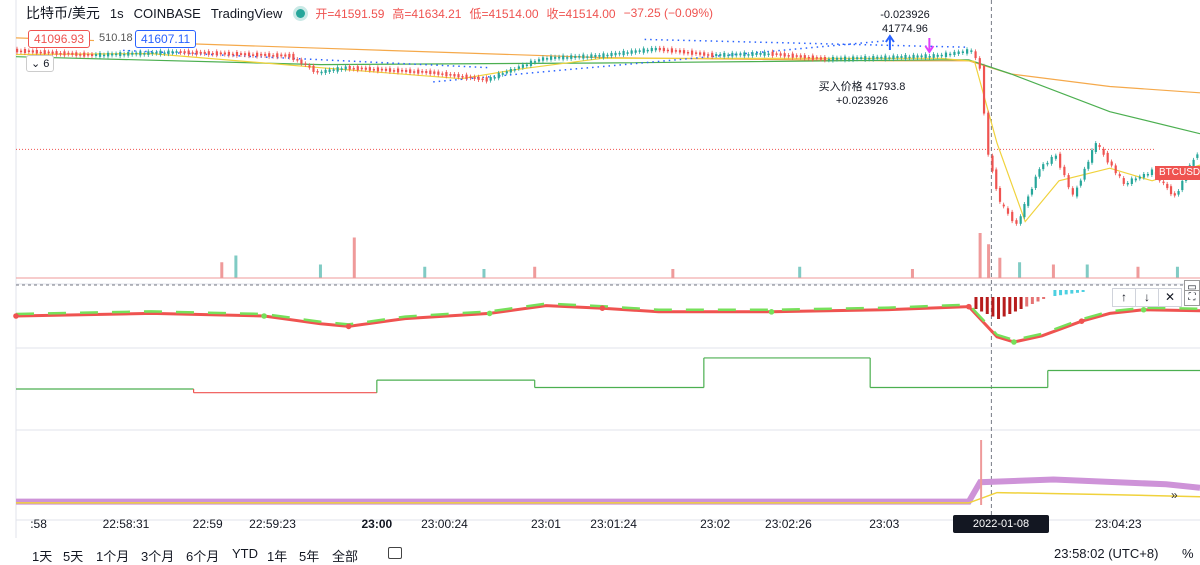 The image size is (1200, 565). What do you see at coordinates (1170, 297) in the screenshot?
I see `close-pane-button: ✕` at bounding box center [1170, 297].